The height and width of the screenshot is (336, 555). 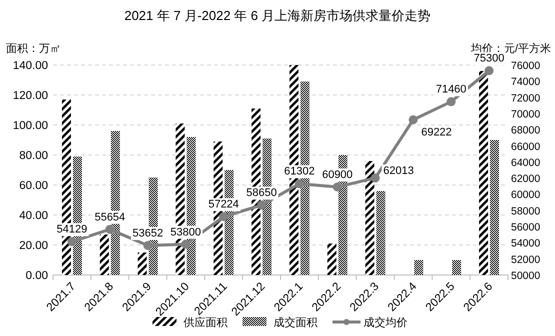 I want to click on y-tick-label: 40.00, so click(x=33, y=216).